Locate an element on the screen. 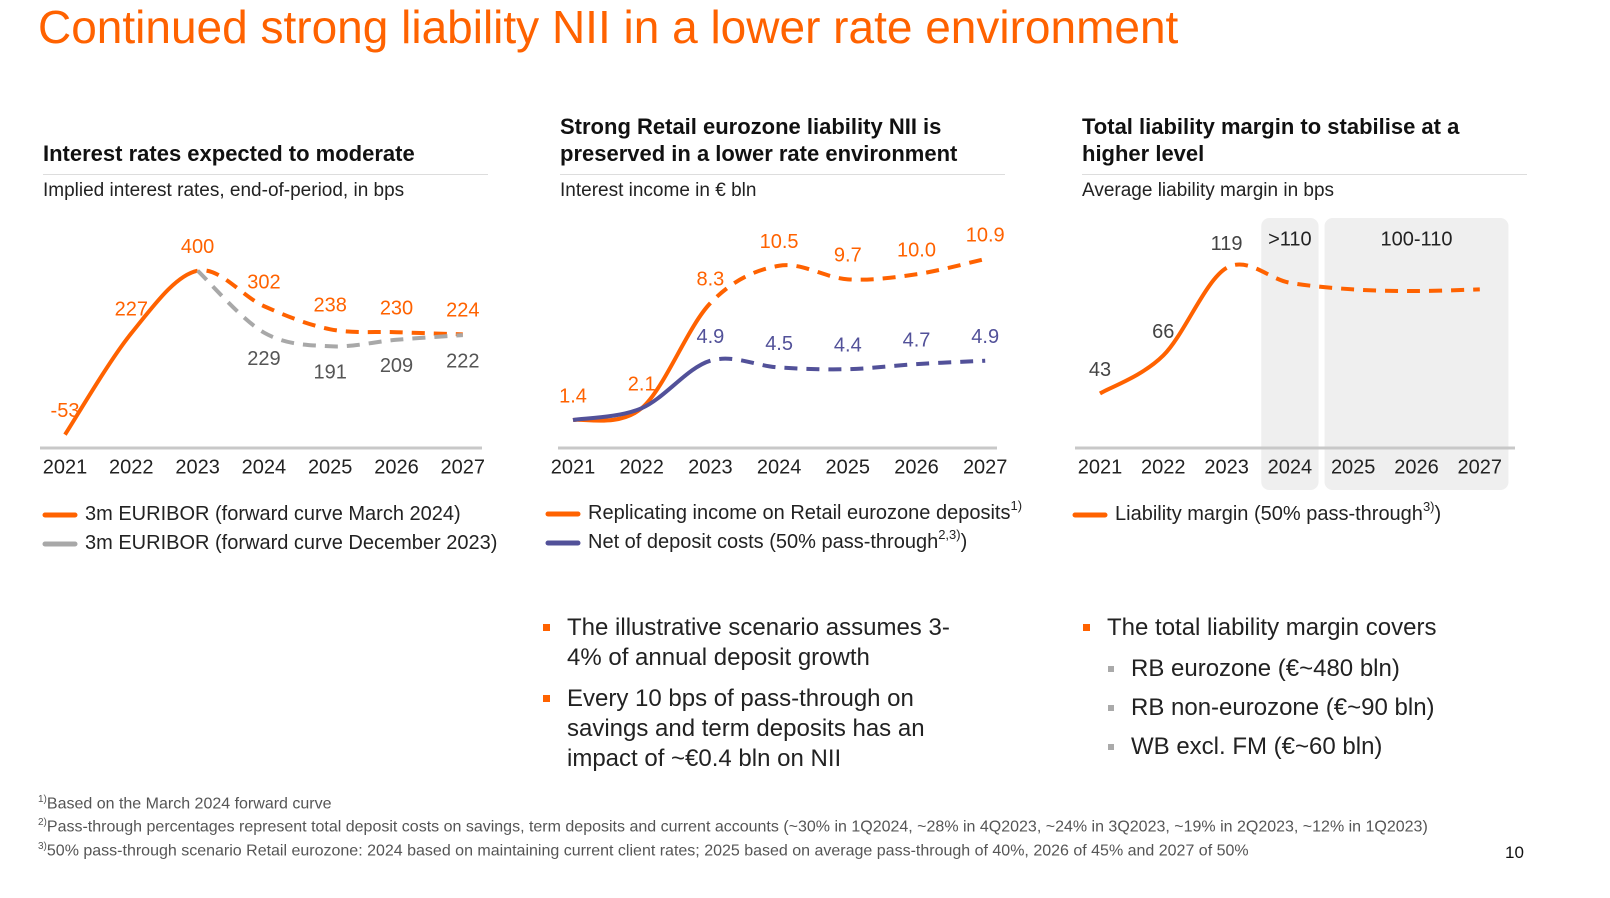  footnote-text: Based on the March 2024 forward curve is located at coordinates (189, 804).